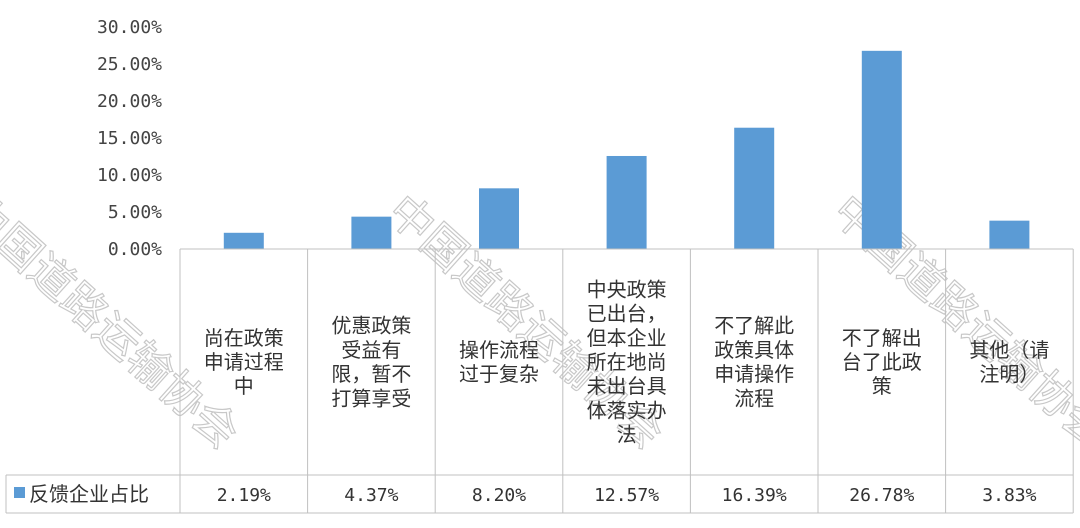  I want to click on category-label: 尚在政策申请过程中, so click(244, 362).